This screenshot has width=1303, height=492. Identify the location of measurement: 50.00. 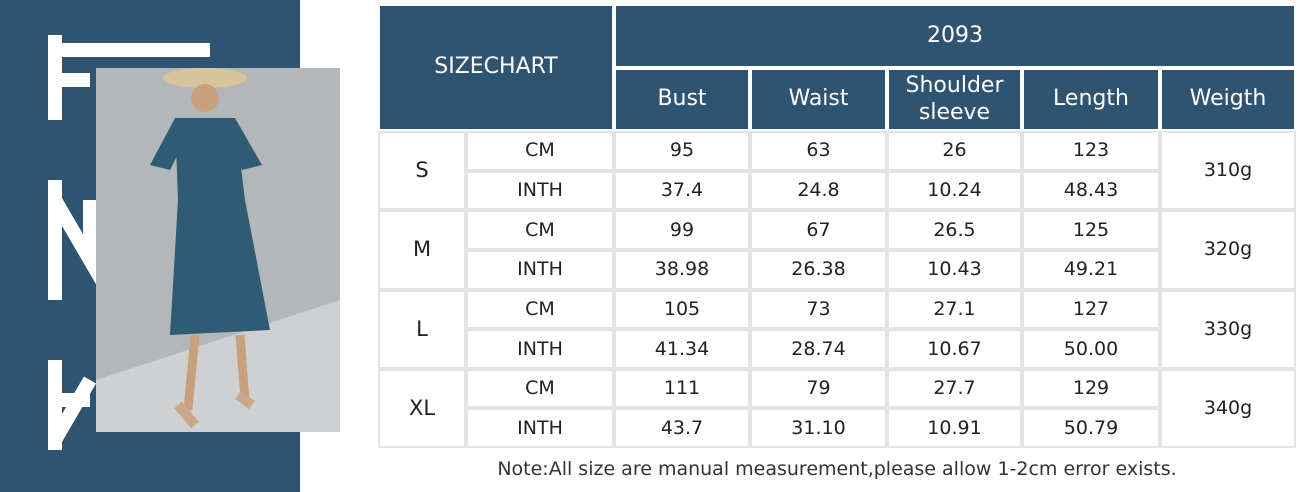
(1091, 349).